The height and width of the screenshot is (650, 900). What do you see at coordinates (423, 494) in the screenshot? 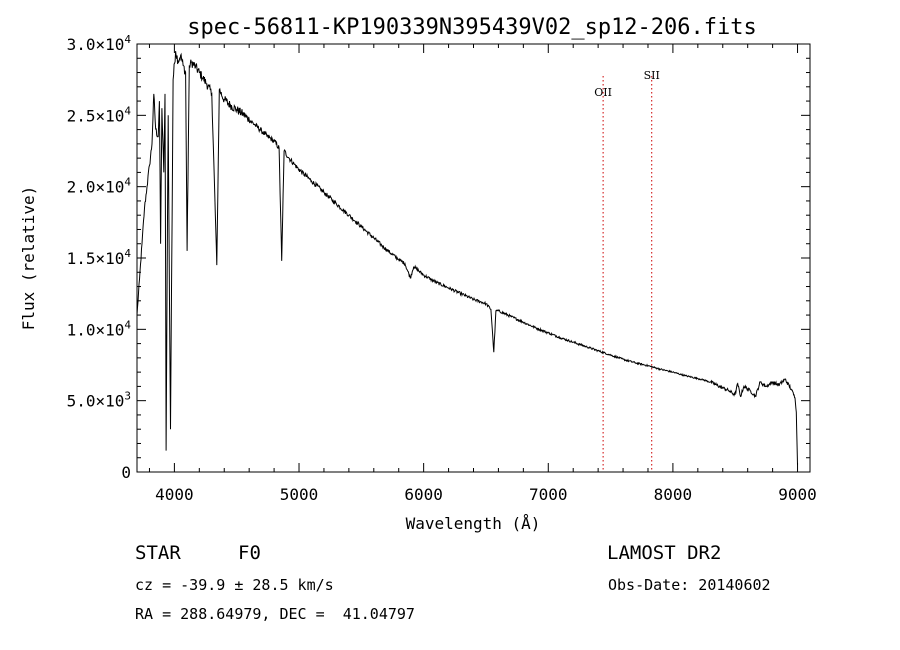
I see `x-tick-label: 6000` at bounding box center [423, 494].